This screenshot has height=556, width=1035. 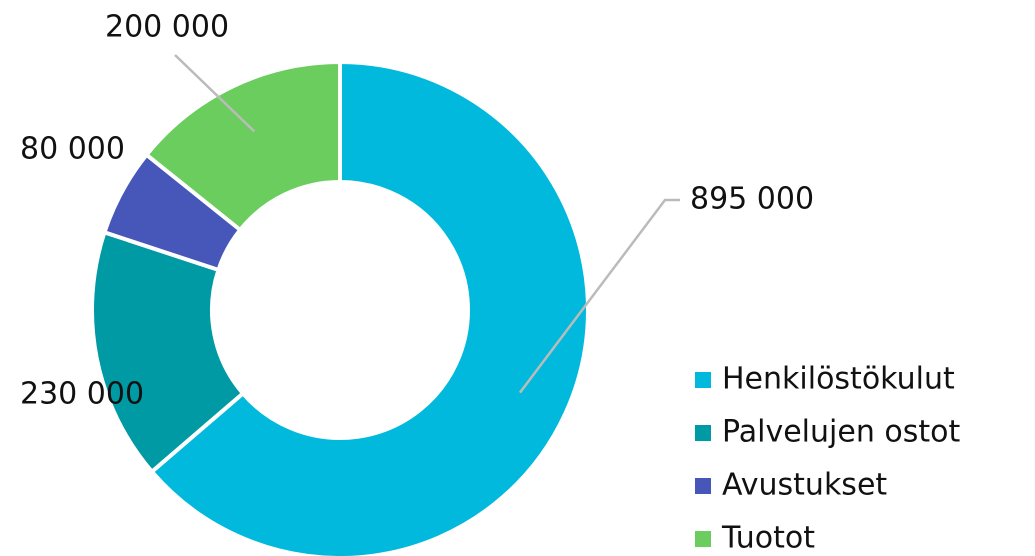 What do you see at coordinates (752, 199) in the screenshot?
I see `data-label: 895 000` at bounding box center [752, 199].